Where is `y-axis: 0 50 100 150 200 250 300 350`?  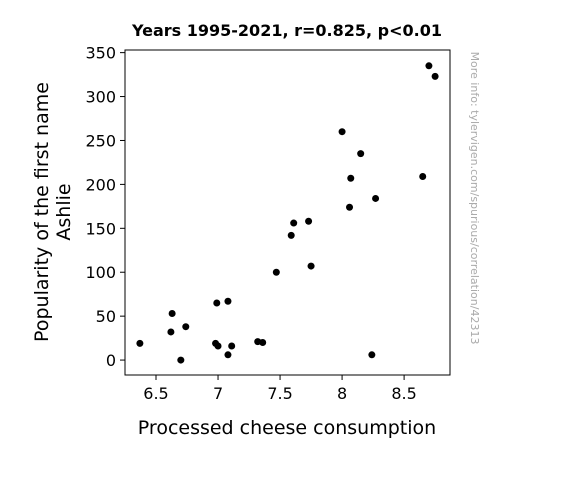 y-axis: 0 50 100 150 200 250 300 350 is located at coordinates (105, 207).